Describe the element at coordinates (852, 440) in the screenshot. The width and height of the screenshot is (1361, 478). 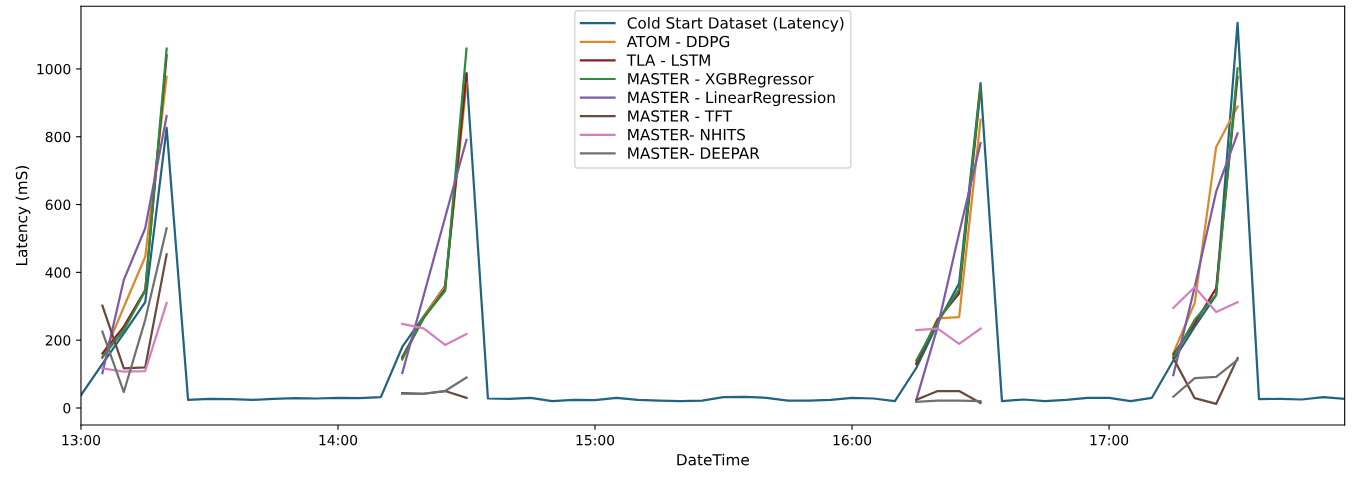
I see `x-tick-label: 16:00` at that location.